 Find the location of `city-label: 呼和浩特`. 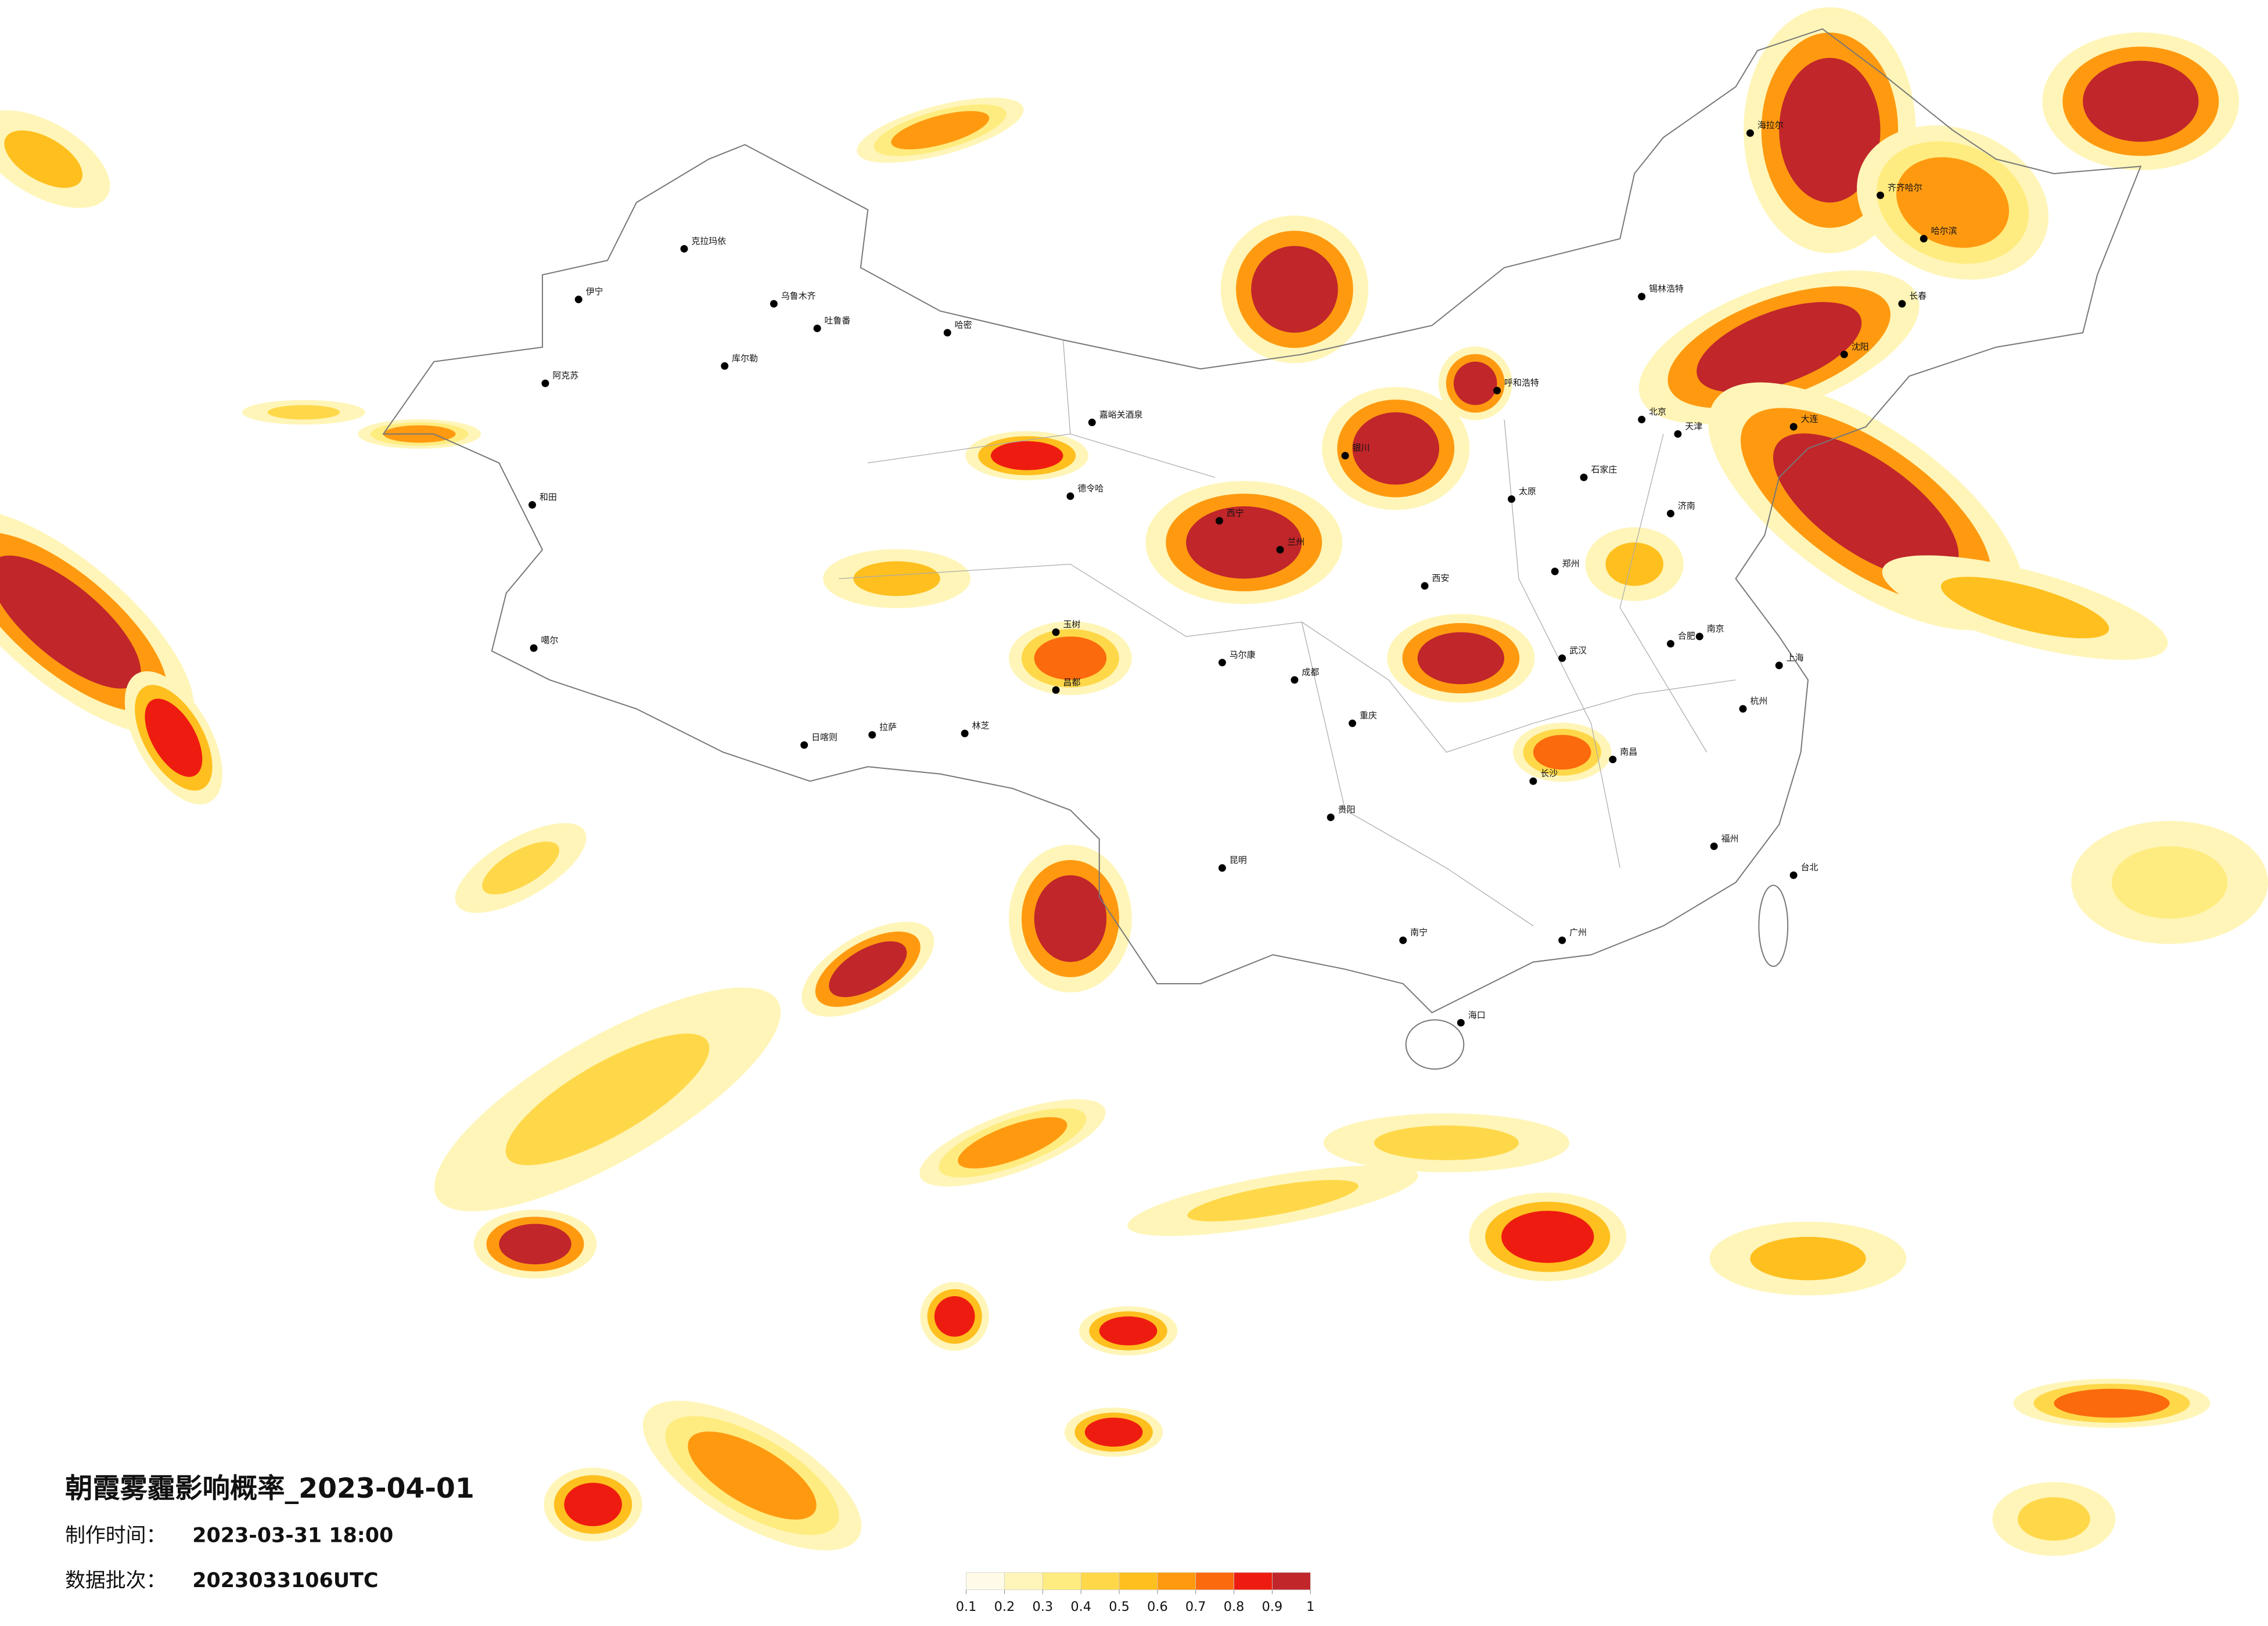

city-label: 呼和浩特 is located at coordinates (1521, 383).